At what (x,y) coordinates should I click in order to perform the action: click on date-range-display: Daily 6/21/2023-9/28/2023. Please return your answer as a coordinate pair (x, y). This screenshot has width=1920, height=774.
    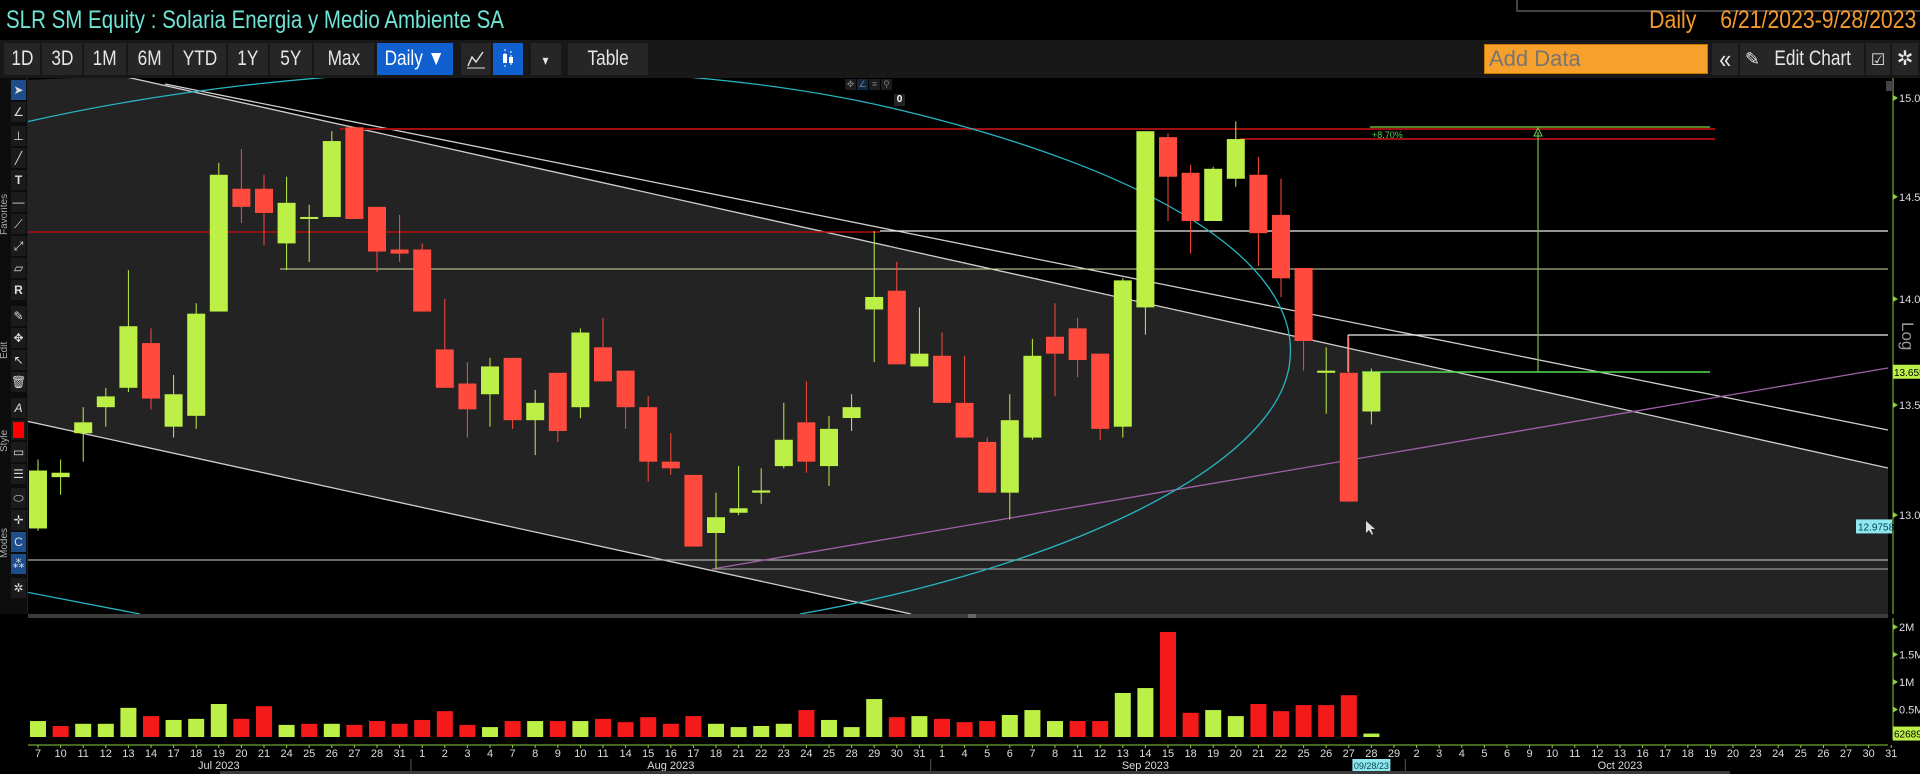
    Looking at the image, I should click on (1770, 20).